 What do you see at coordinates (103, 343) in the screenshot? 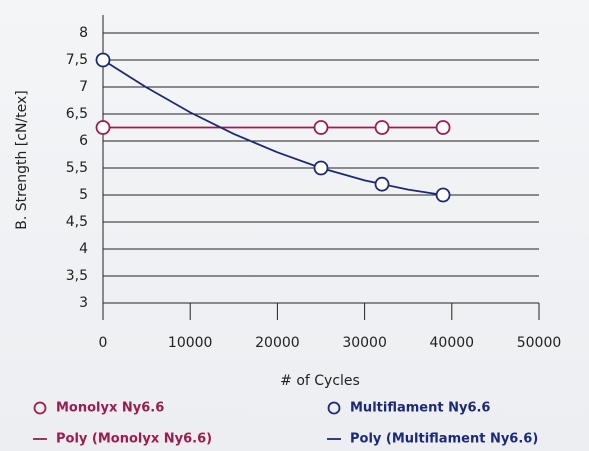
I see `x-tick-label: 0` at bounding box center [103, 343].